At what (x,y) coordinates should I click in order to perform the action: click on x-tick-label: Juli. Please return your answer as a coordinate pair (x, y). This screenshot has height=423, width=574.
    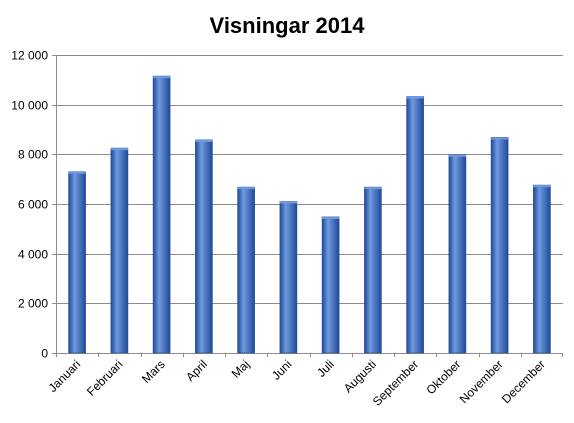
    Looking at the image, I should click on (325, 368).